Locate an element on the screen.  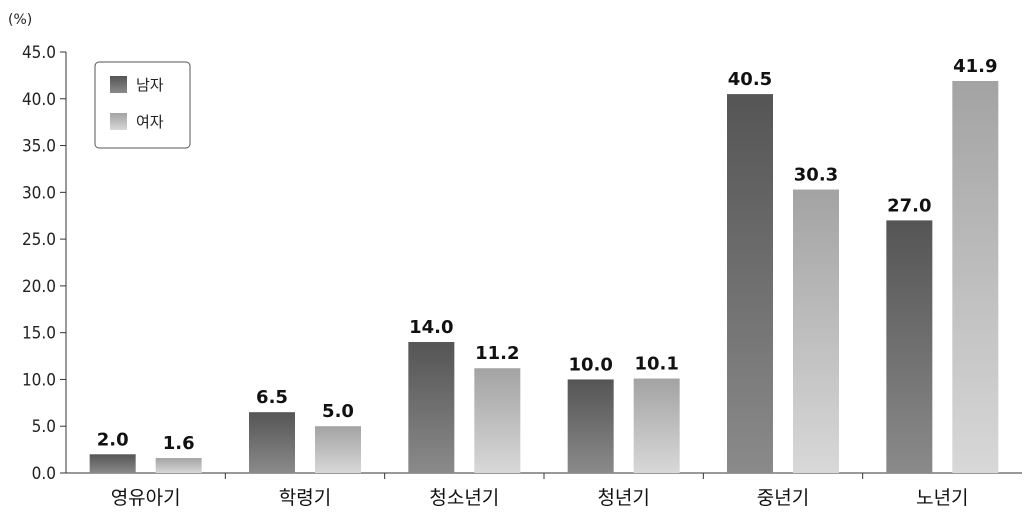
y-tick-label: 30.0 is located at coordinates (39, 193).